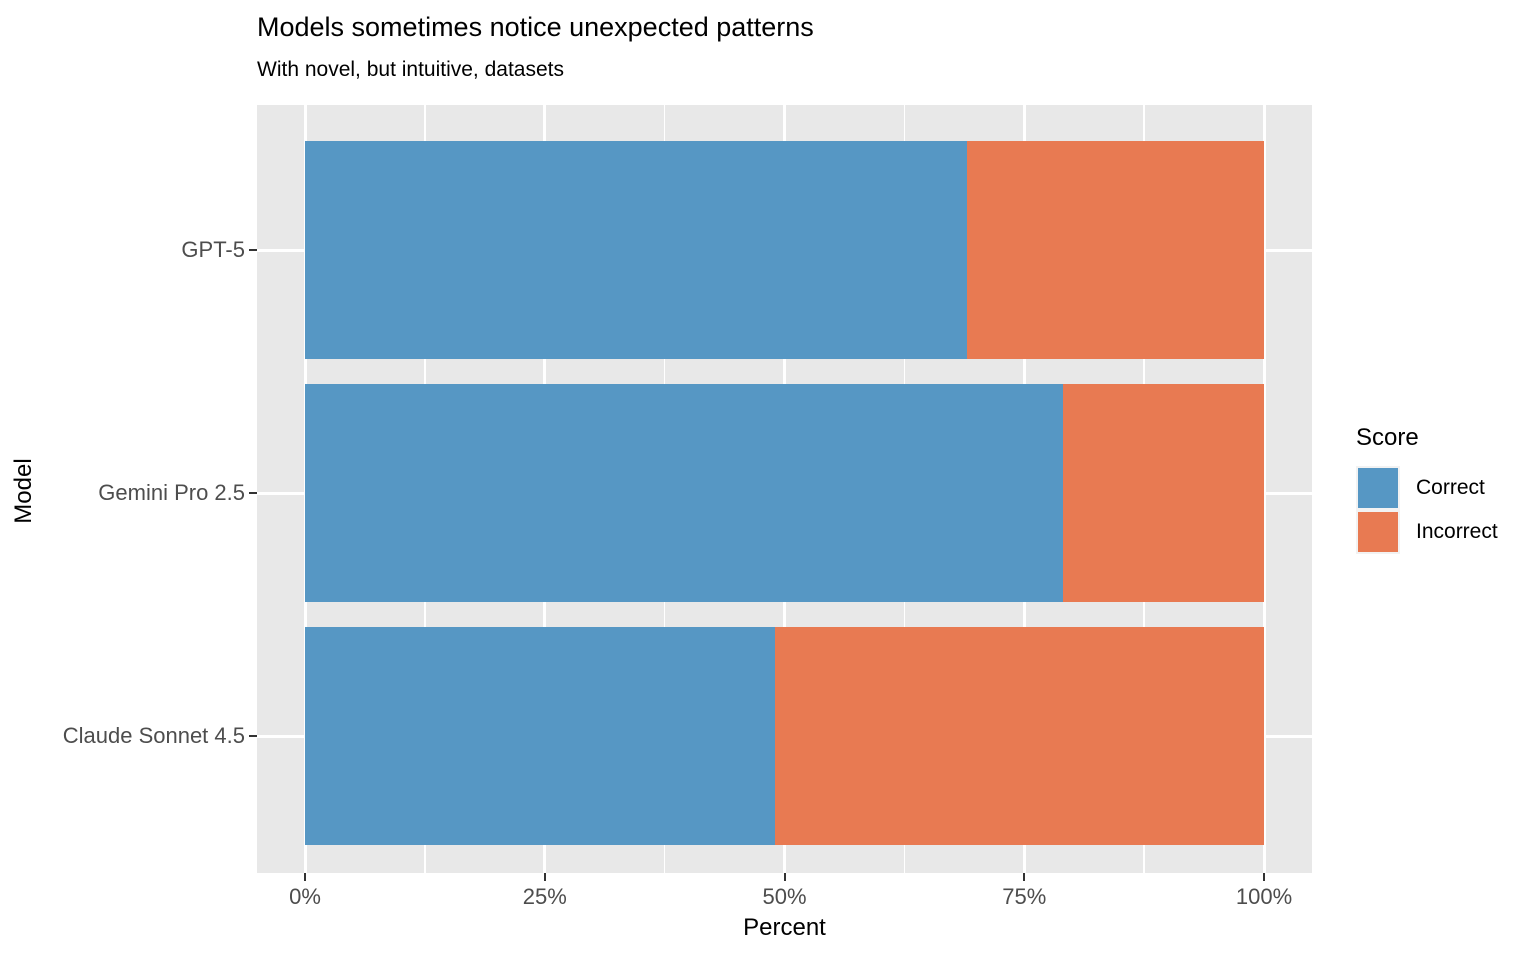 This screenshot has height=960, width=1536. I want to click on legend: Score Correct Incorrect, so click(1427, 489).